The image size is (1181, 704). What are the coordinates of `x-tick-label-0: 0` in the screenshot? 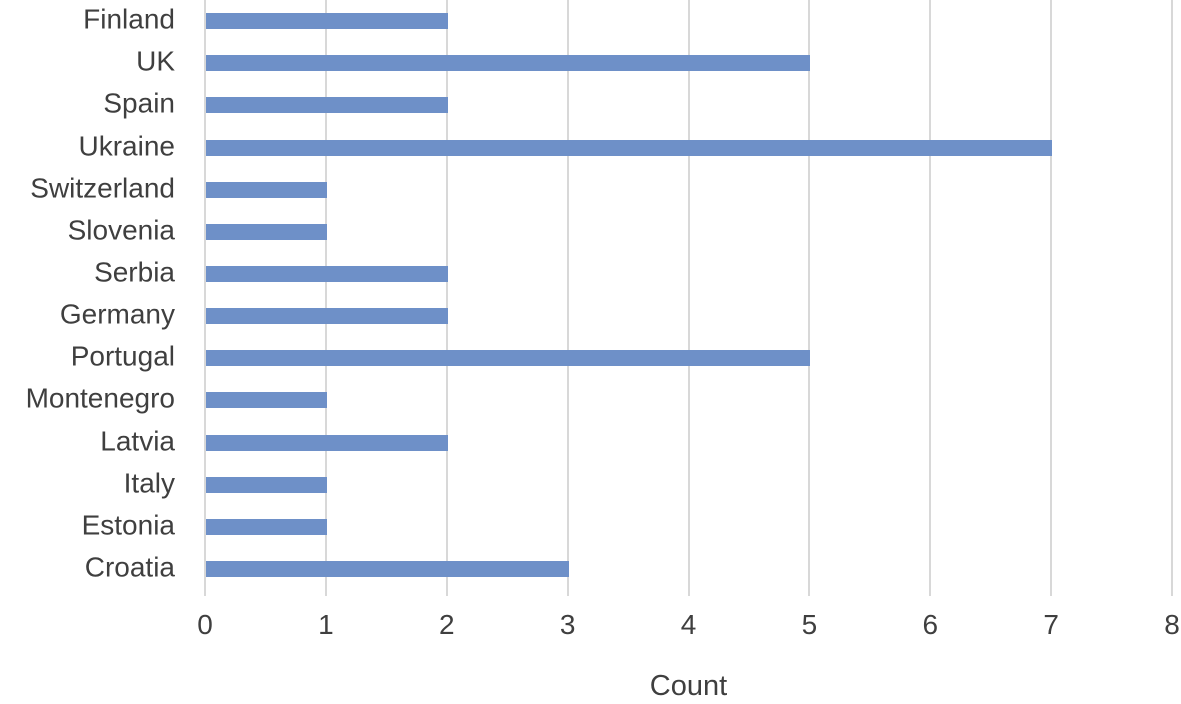 It's located at (205, 624).